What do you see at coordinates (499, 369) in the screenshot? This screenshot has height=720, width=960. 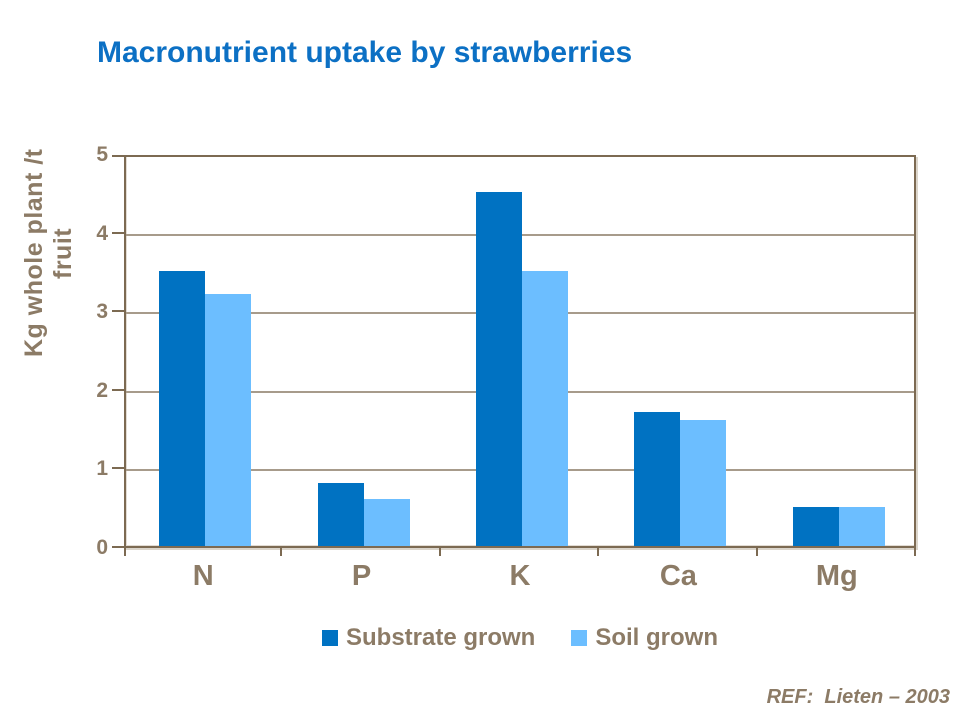 I see `bar-substrate-grown-K` at bounding box center [499, 369].